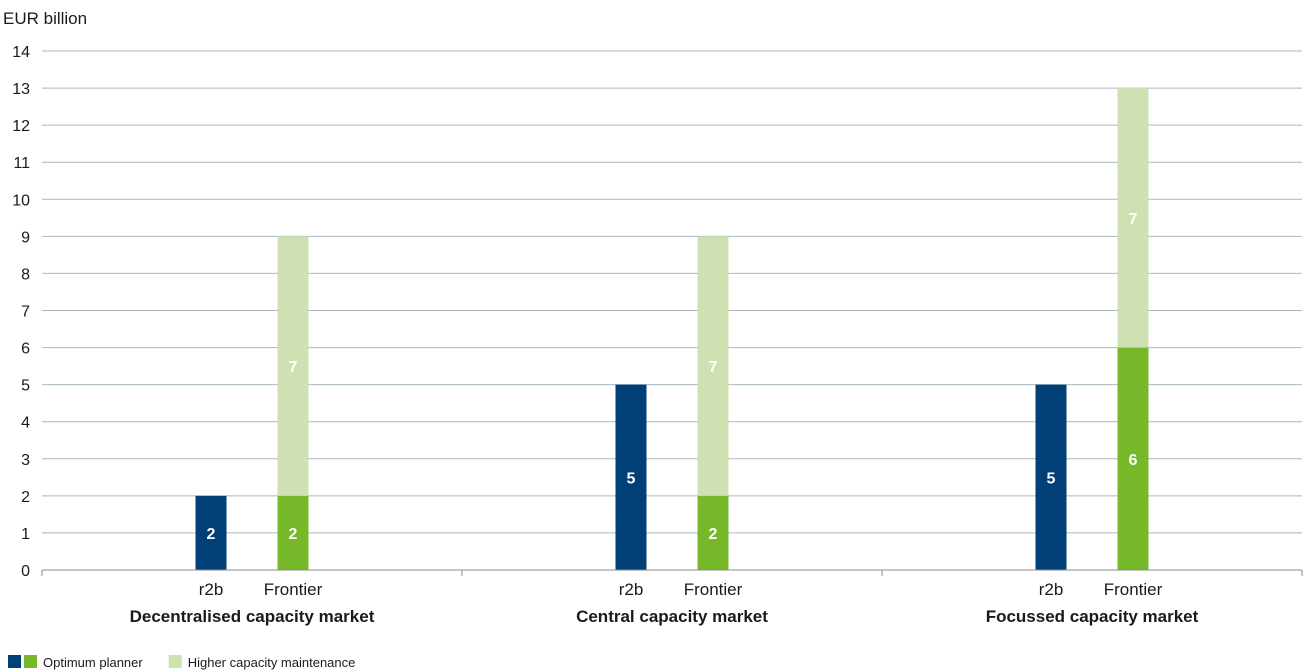 The width and height of the screenshot is (1306, 672). Describe the element at coordinates (25, 497) in the screenshot. I see `y-tick-label: 2` at that location.